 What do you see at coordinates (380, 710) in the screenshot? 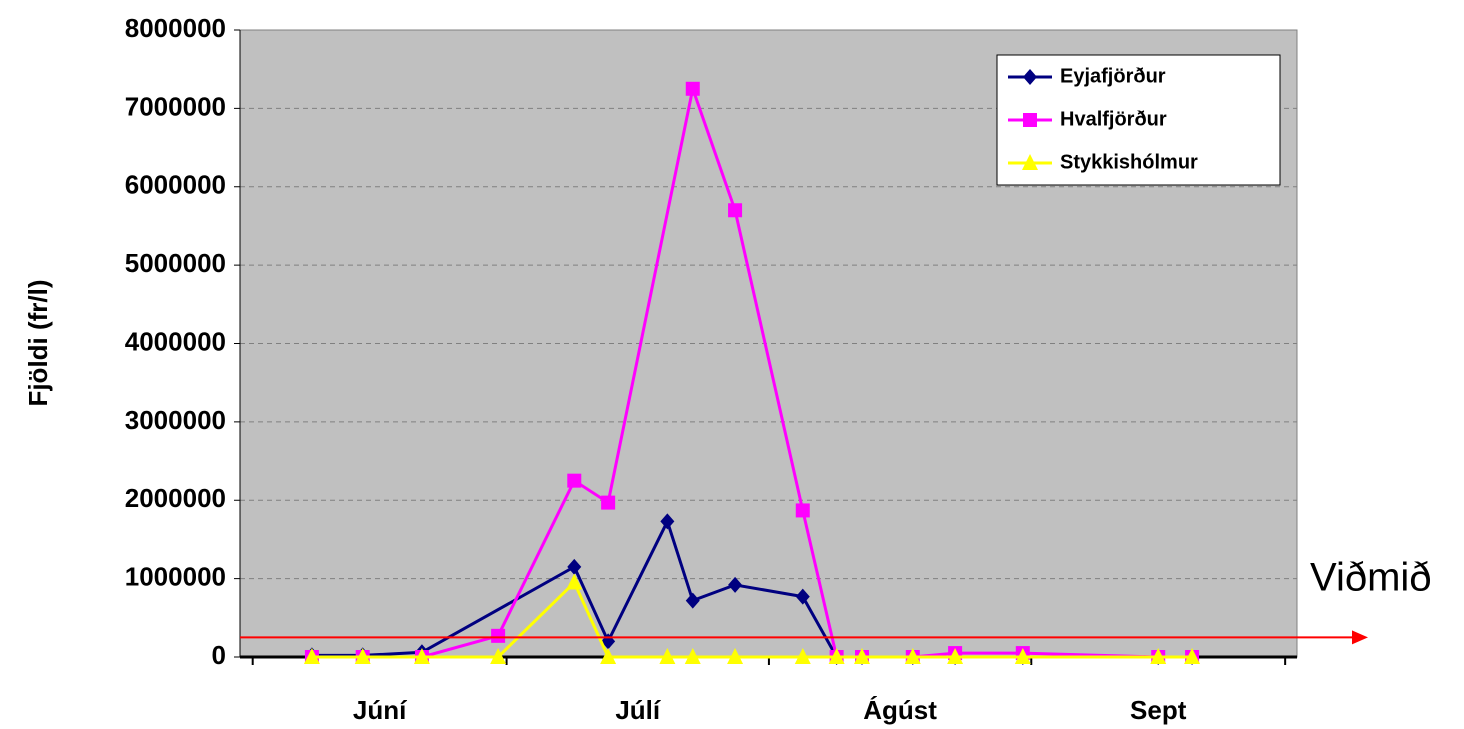
I see `x-tick-label: Júní` at bounding box center [380, 710].